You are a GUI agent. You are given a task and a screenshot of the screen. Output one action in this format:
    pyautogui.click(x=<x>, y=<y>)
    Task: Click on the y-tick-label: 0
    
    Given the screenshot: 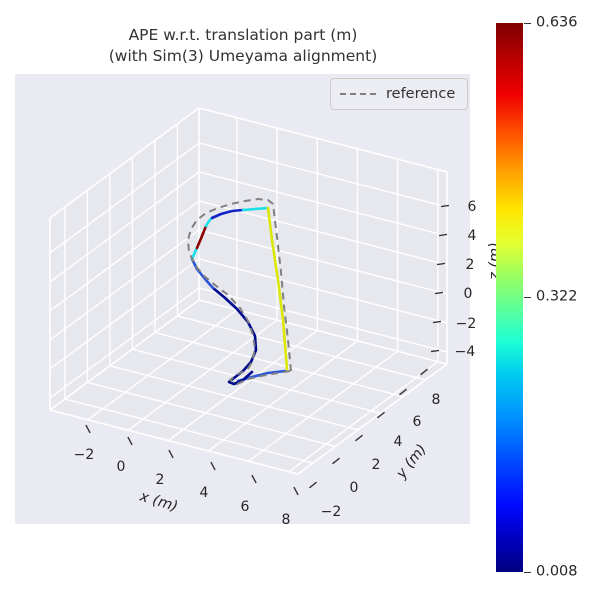 What is the action you would take?
    pyautogui.click(x=354, y=488)
    